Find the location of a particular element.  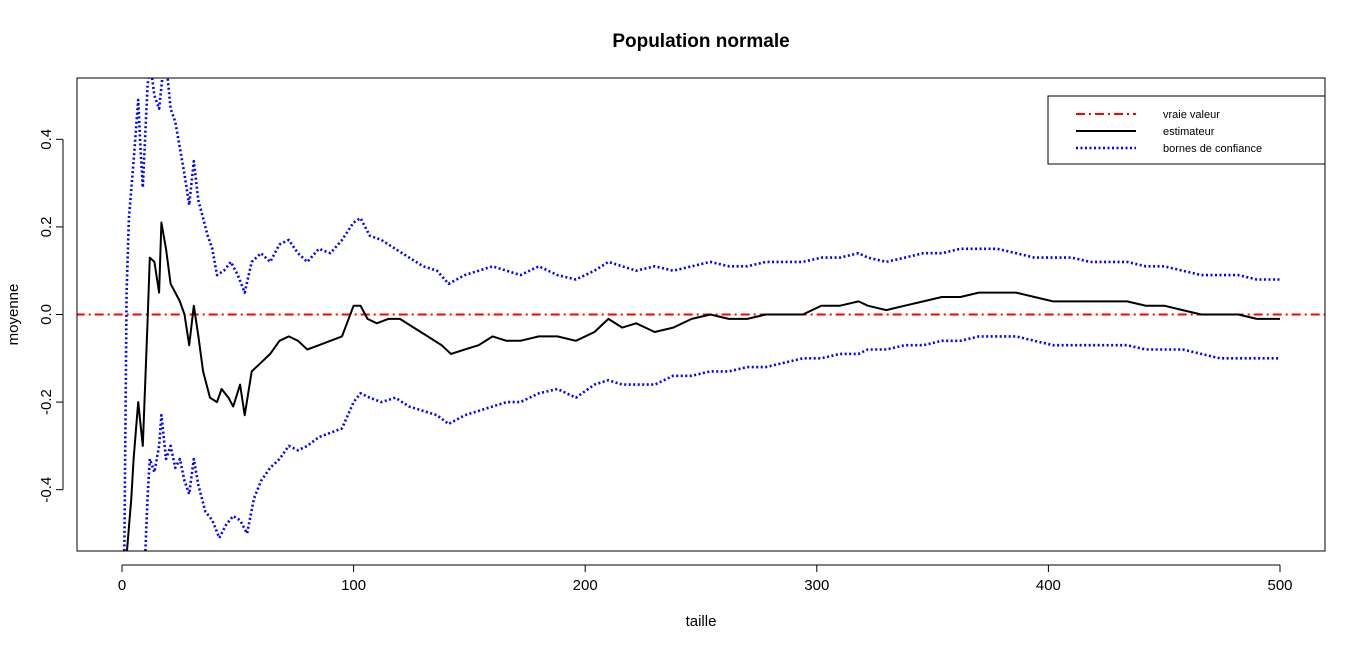

x-tick-label: 500 is located at coordinates (1279, 585).